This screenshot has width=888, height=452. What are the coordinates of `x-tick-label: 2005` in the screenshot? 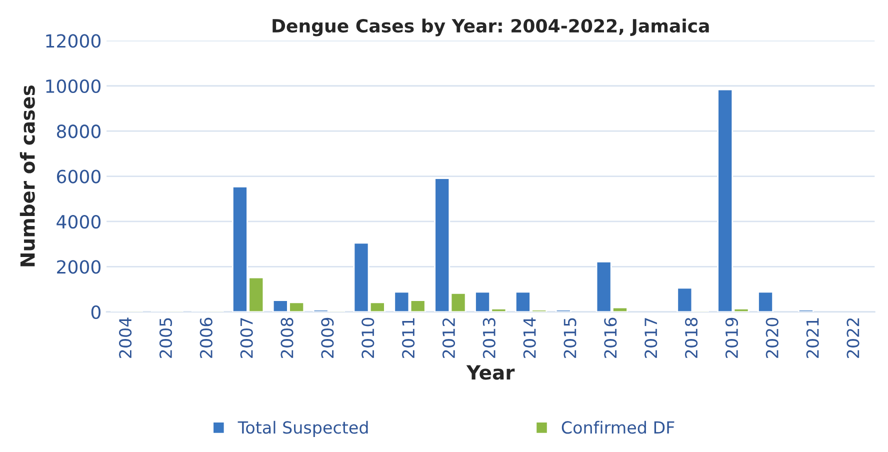 It's located at (165, 338).